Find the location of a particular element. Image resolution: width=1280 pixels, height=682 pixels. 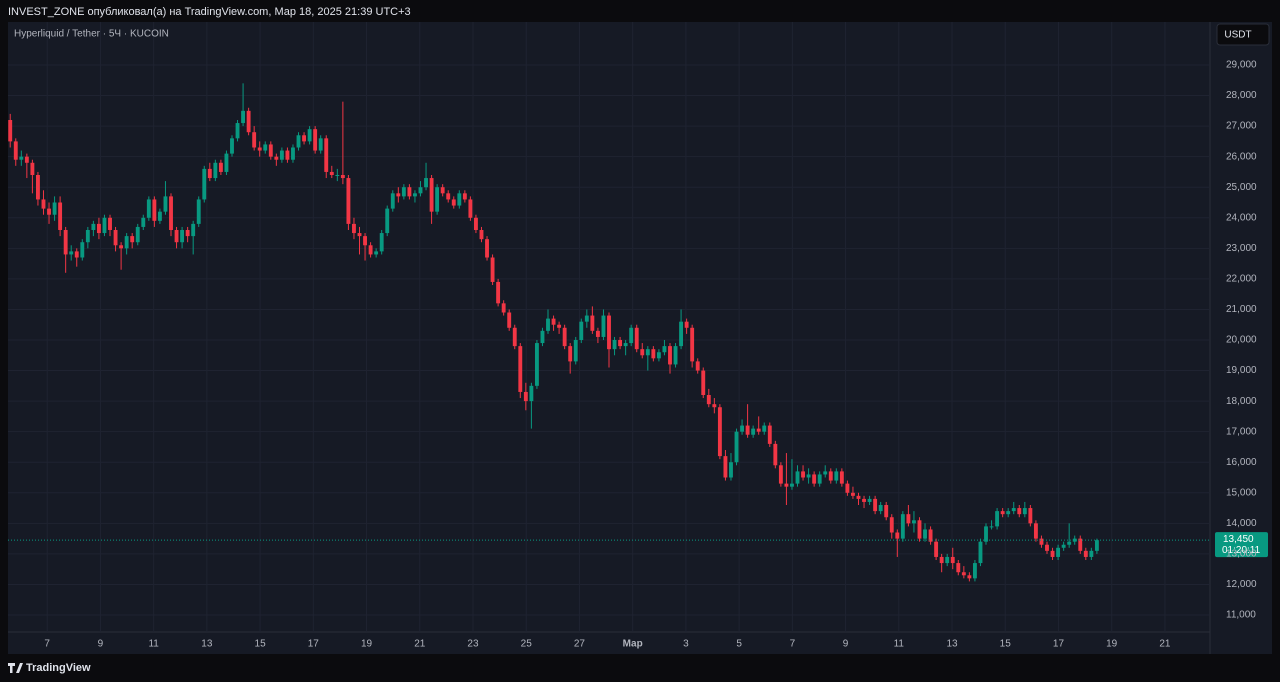

x-tick-label: 19 is located at coordinates (367, 644).